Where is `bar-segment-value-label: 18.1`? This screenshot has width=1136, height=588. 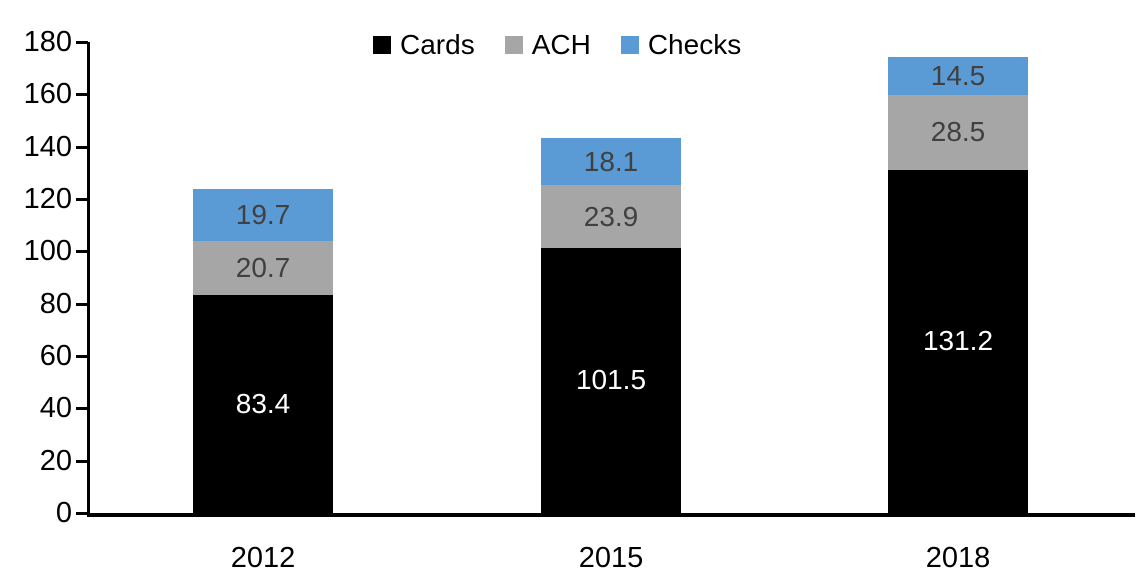
bar-segment-value-label: 18.1 is located at coordinates (611, 161).